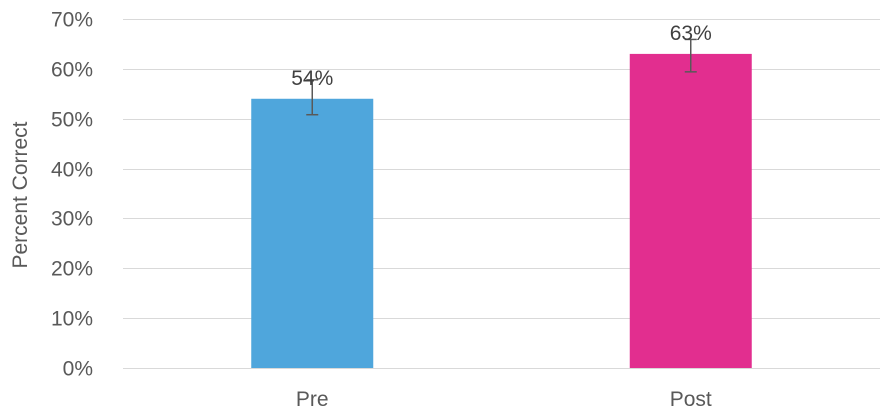  I want to click on y-tick-label: 20%, so click(72, 269).